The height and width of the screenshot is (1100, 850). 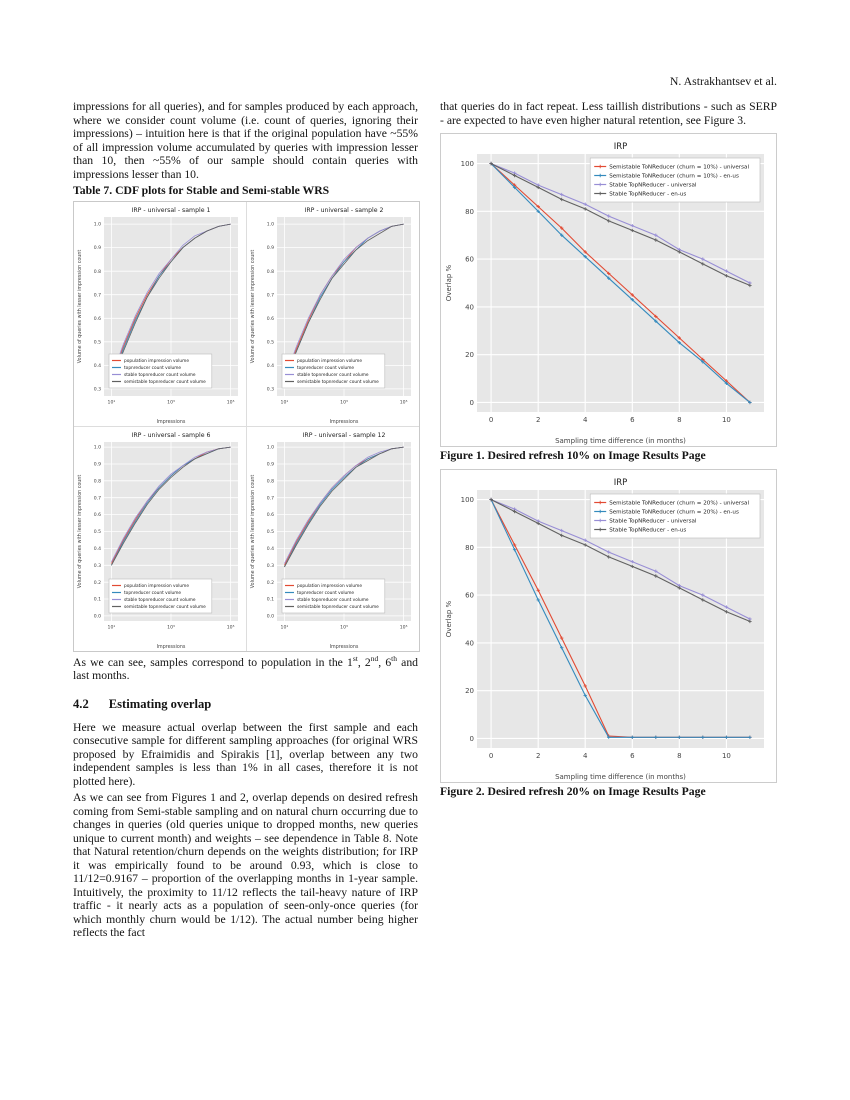 I want to click on svg-text: 10, so click(x=726, y=756).